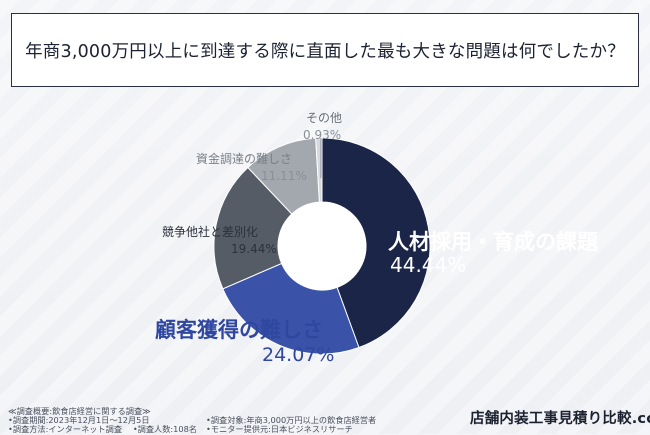 The height and width of the screenshot is (435, 650). I want to click on slice-value-other: 0.93%, so click(322, 135).